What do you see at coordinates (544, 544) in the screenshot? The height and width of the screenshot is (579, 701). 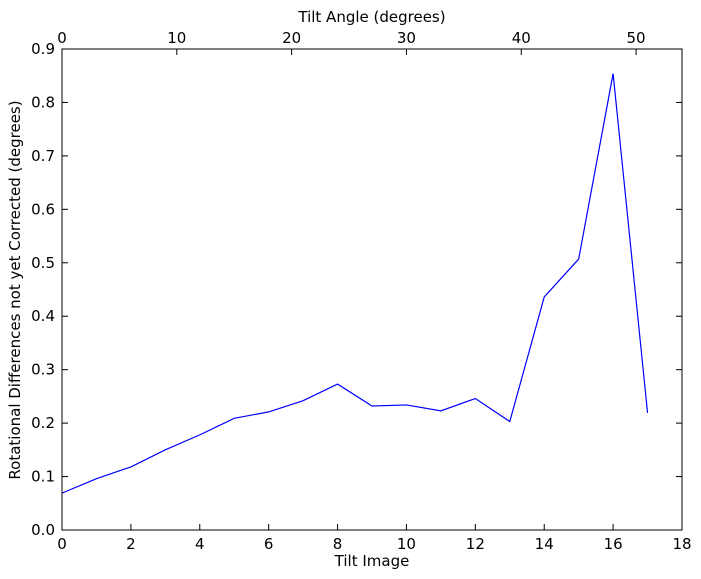 I see `x-tick-label: 14` at bounding box center [544, 544].